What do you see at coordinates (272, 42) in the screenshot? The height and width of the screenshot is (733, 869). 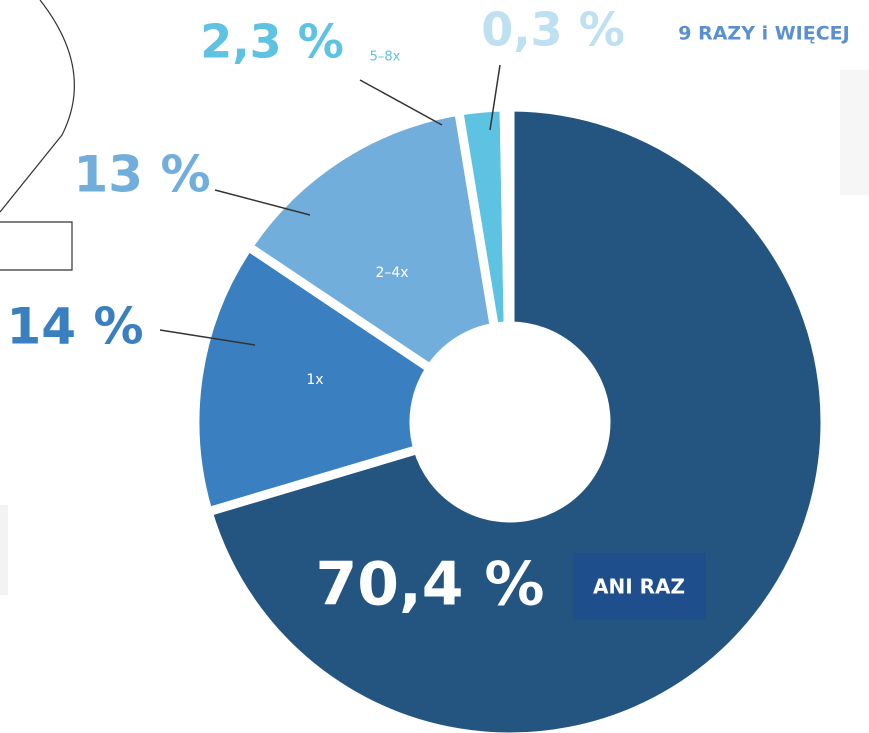 I see `value-label: 2,3 %` at bounding box center [272, 42].